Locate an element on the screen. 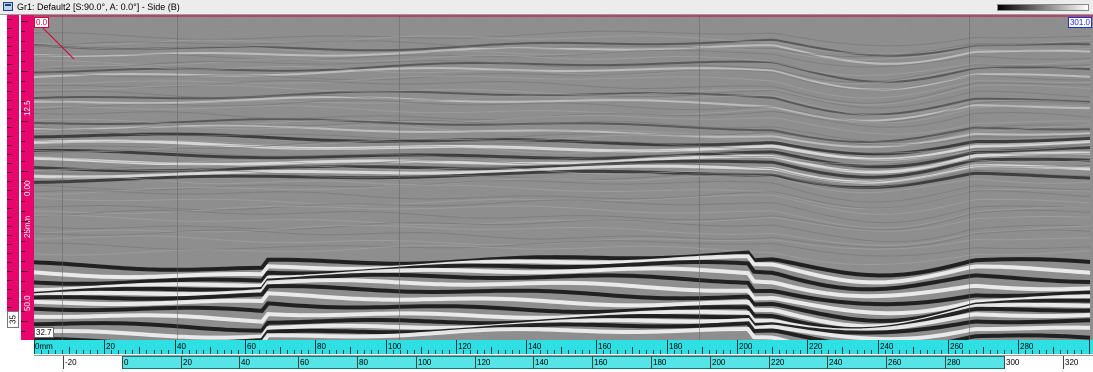  index-axis-label: 300 is located at coordinates (1013, 362).